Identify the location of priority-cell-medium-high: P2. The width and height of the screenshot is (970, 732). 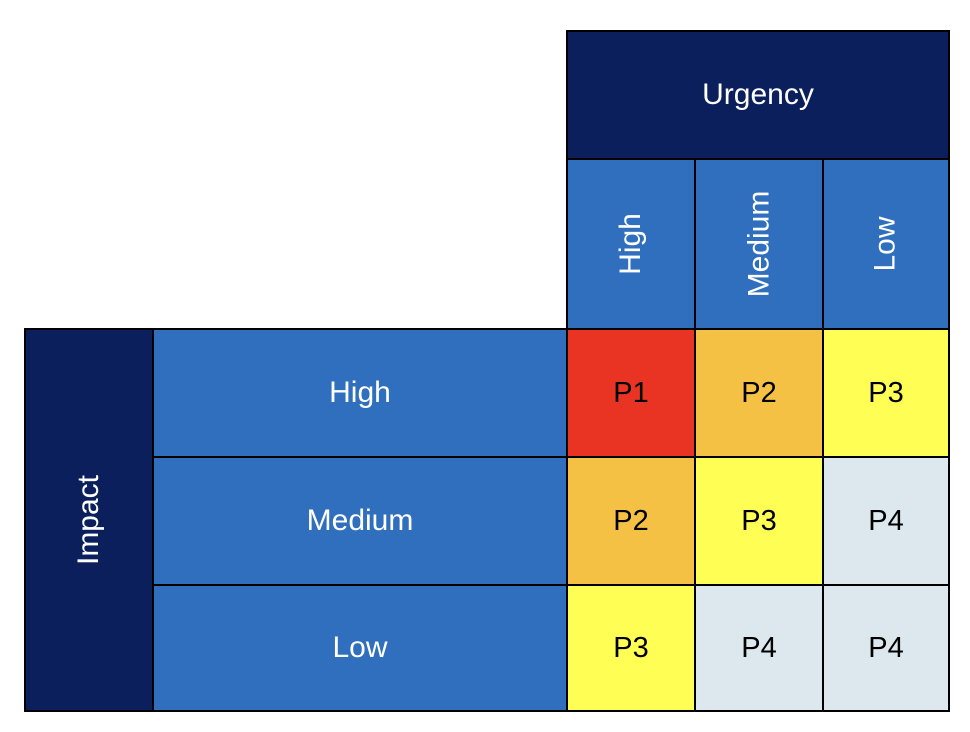
(631, 521).